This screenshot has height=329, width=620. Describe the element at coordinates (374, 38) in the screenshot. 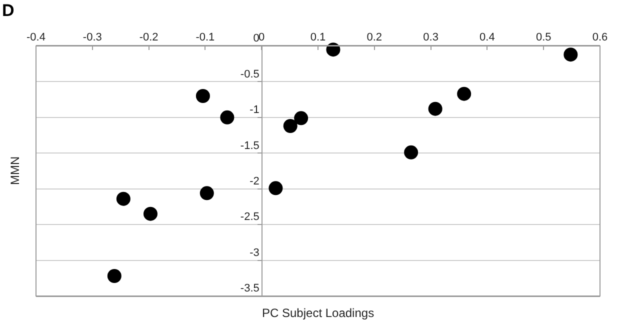

I see `x-tick-label: 0.2` at that location.